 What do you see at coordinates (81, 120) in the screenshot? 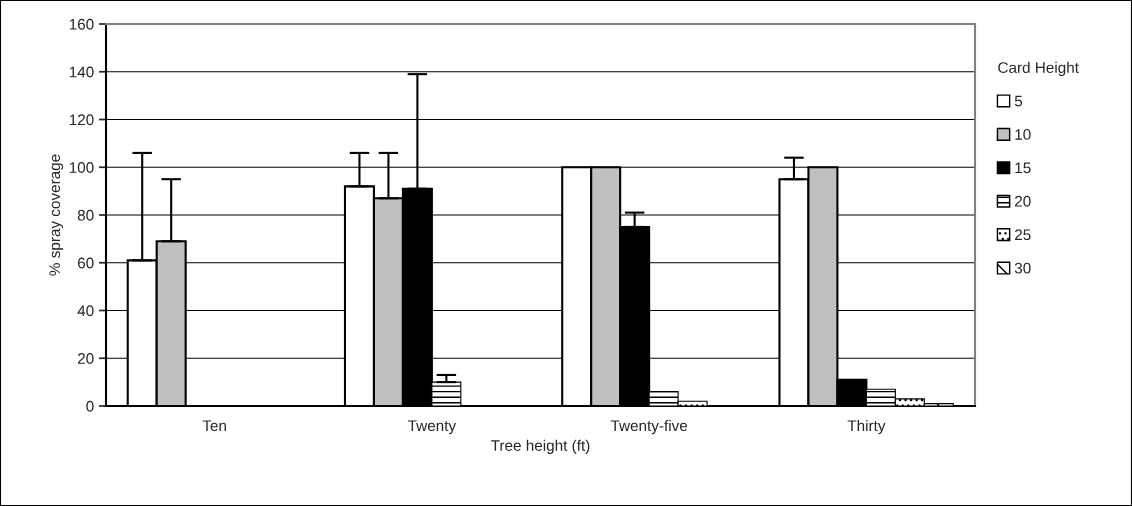
I see `y-tick-label: 120` at bounding box center [81, 120].